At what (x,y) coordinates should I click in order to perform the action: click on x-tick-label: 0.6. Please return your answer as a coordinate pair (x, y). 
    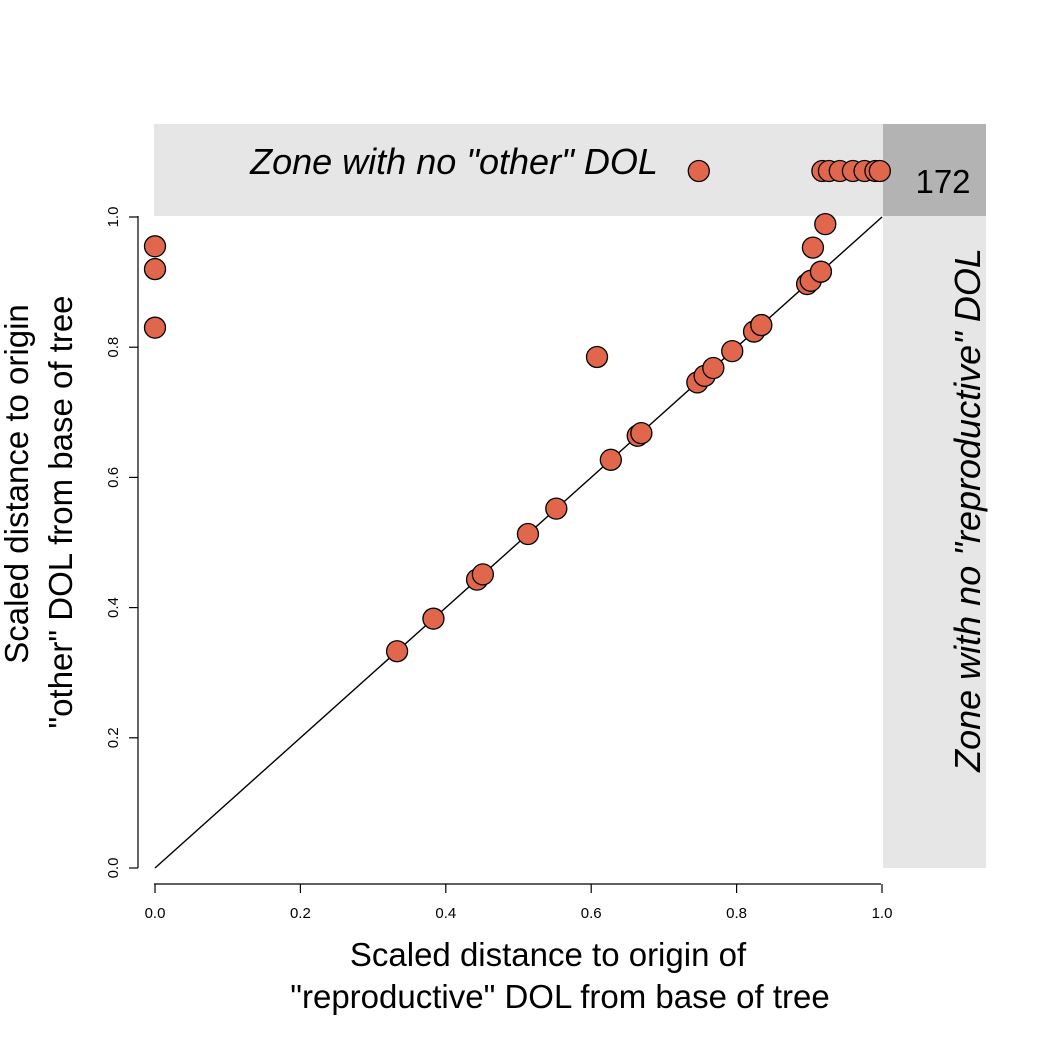
    Looking at the image, I should click on (591, 913).